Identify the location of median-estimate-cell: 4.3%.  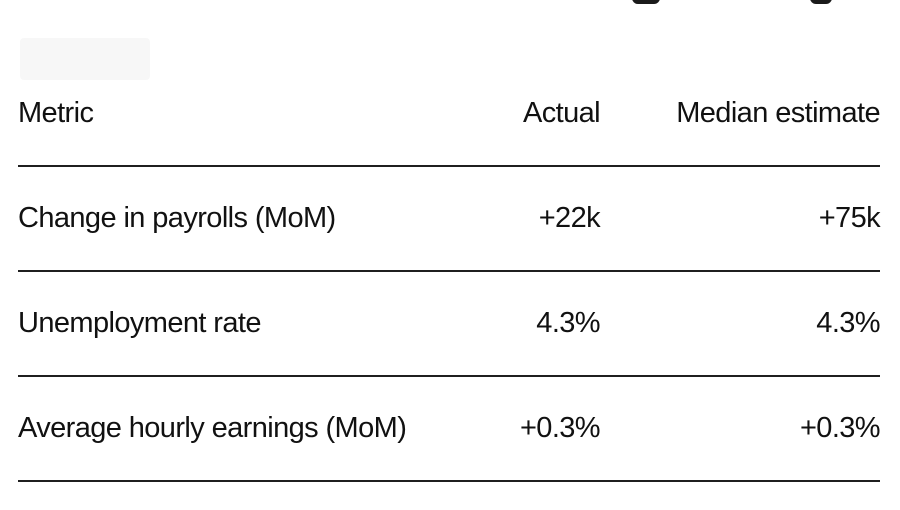
(740, 324).